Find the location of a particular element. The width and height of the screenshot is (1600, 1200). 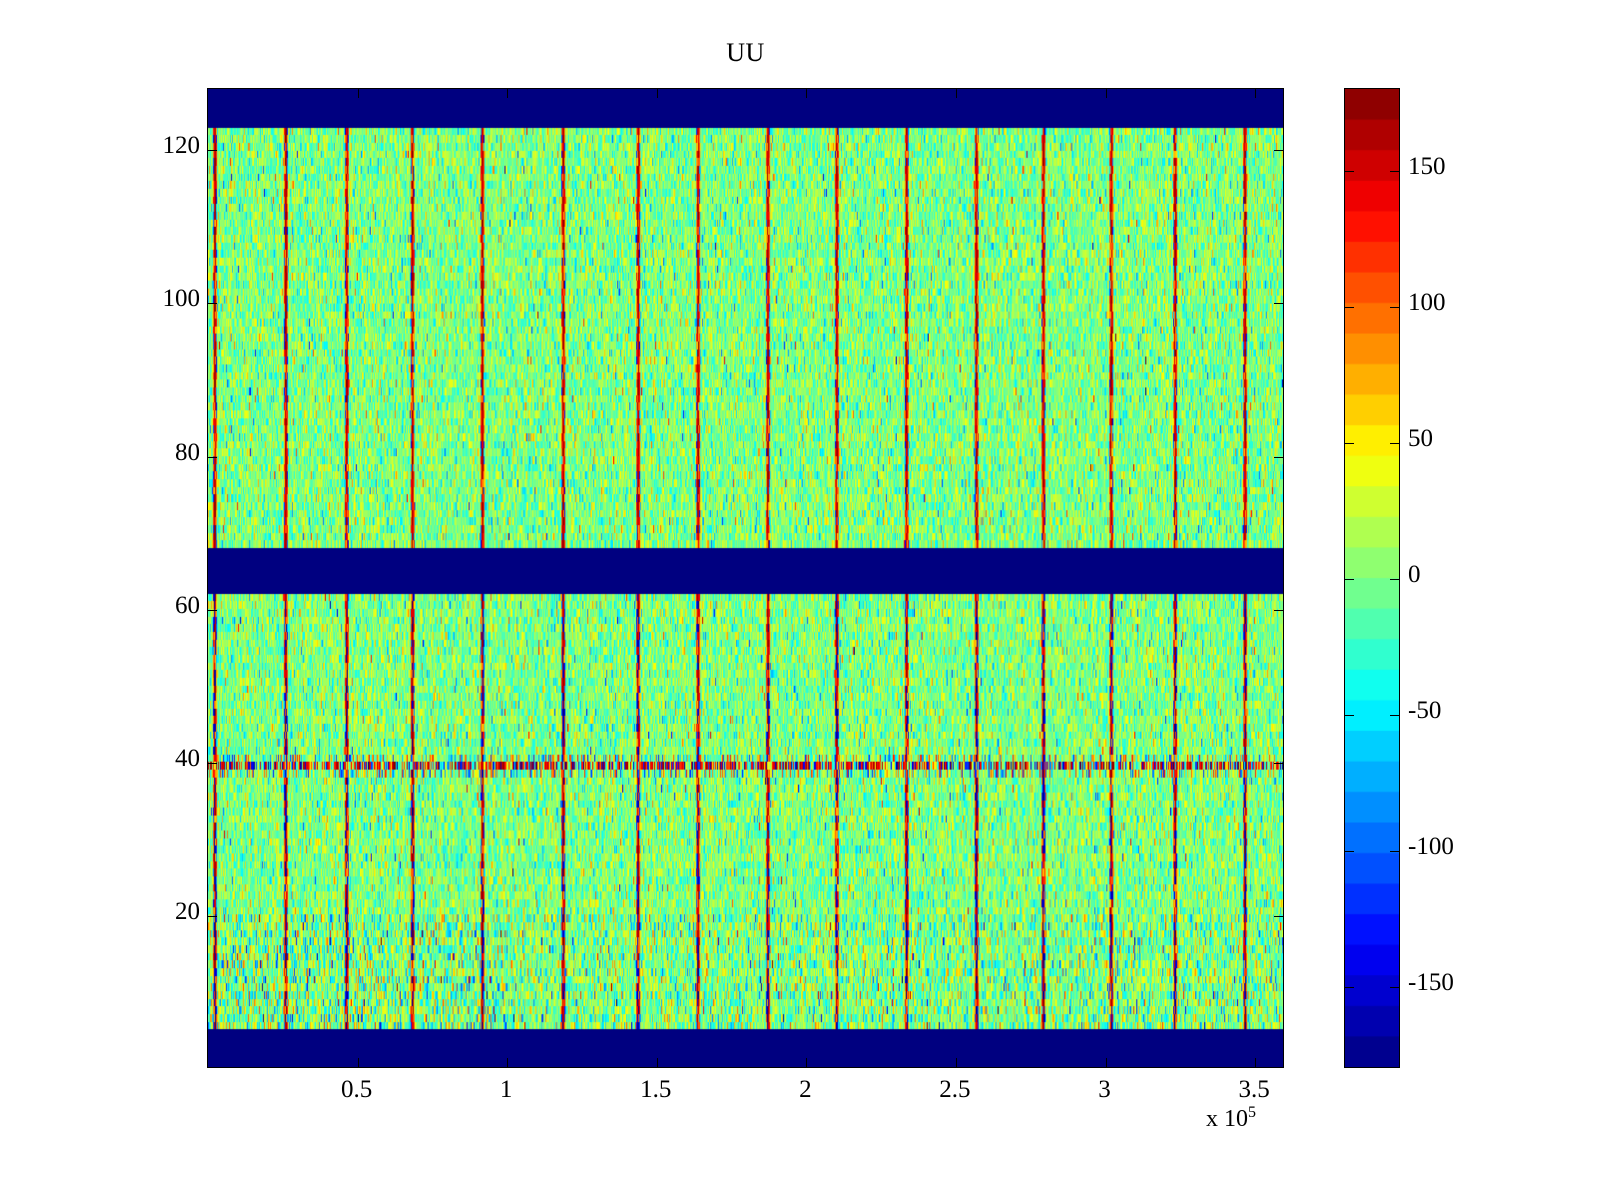

y-tick-label-60: 60 is located at coordinates (187, 605).